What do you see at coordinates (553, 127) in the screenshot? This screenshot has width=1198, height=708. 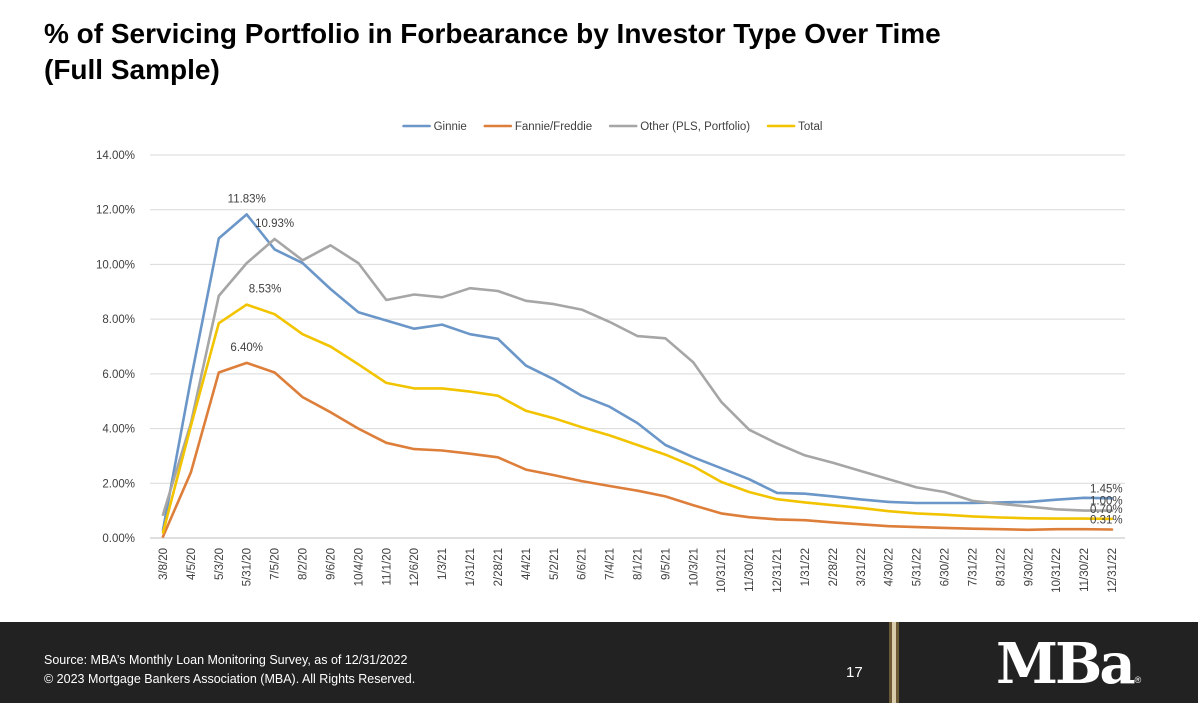 I see `legend-label-1: Fannie/Freddie` at bounding box center [553, 127].